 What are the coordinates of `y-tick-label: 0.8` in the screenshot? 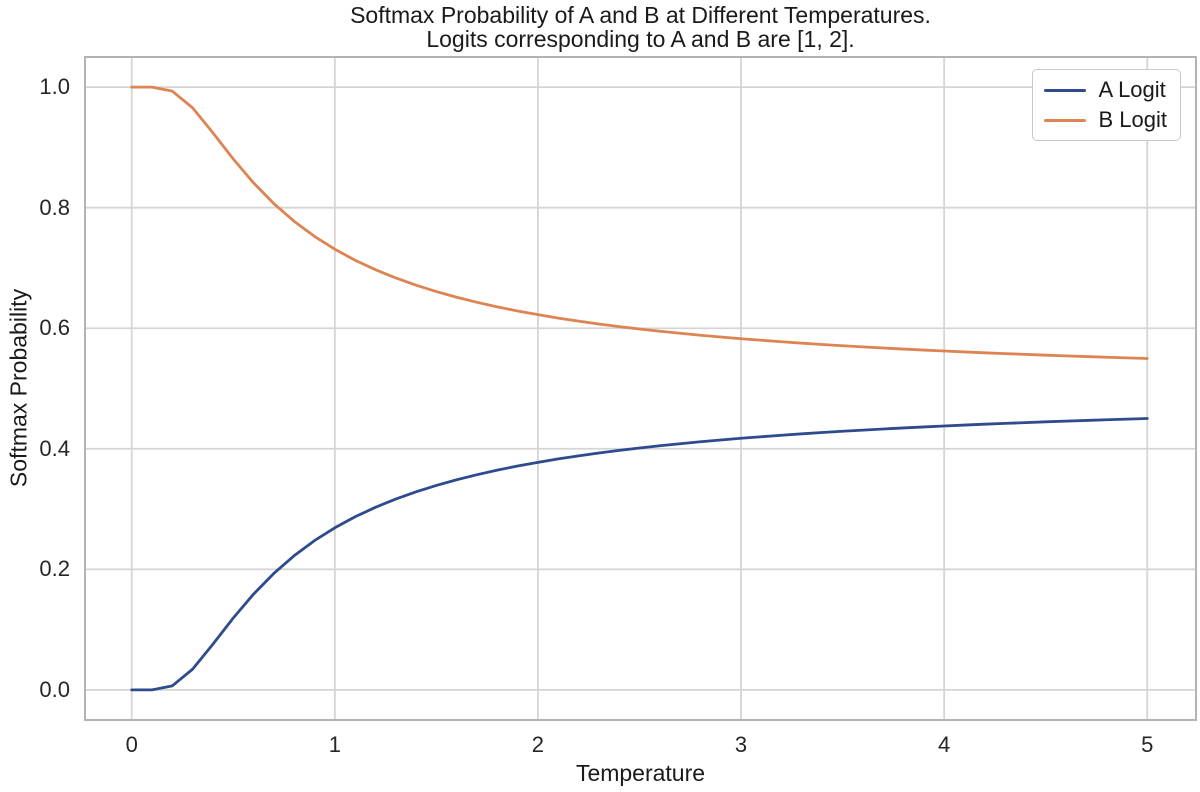 It's located at (54, 207).